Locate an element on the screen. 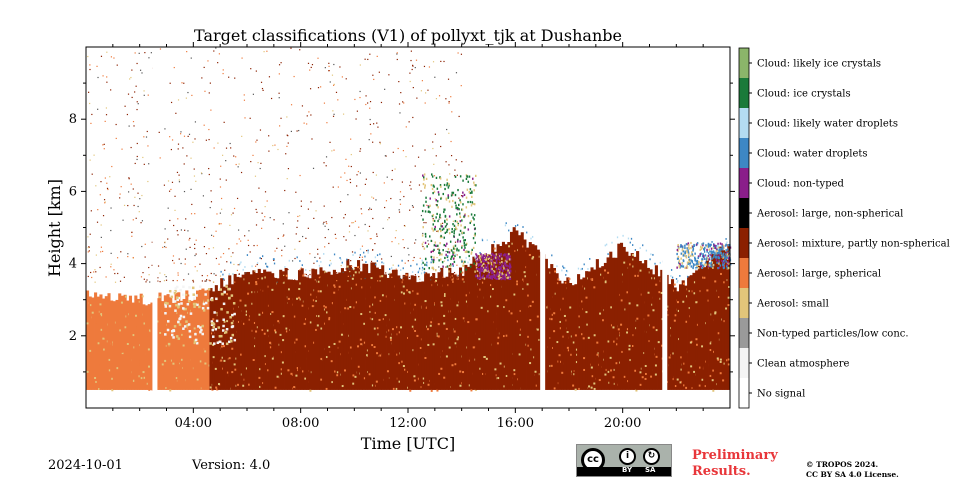 This screenshot has height=480, width=960. legend-swatch is located at coordinates (744, 393).